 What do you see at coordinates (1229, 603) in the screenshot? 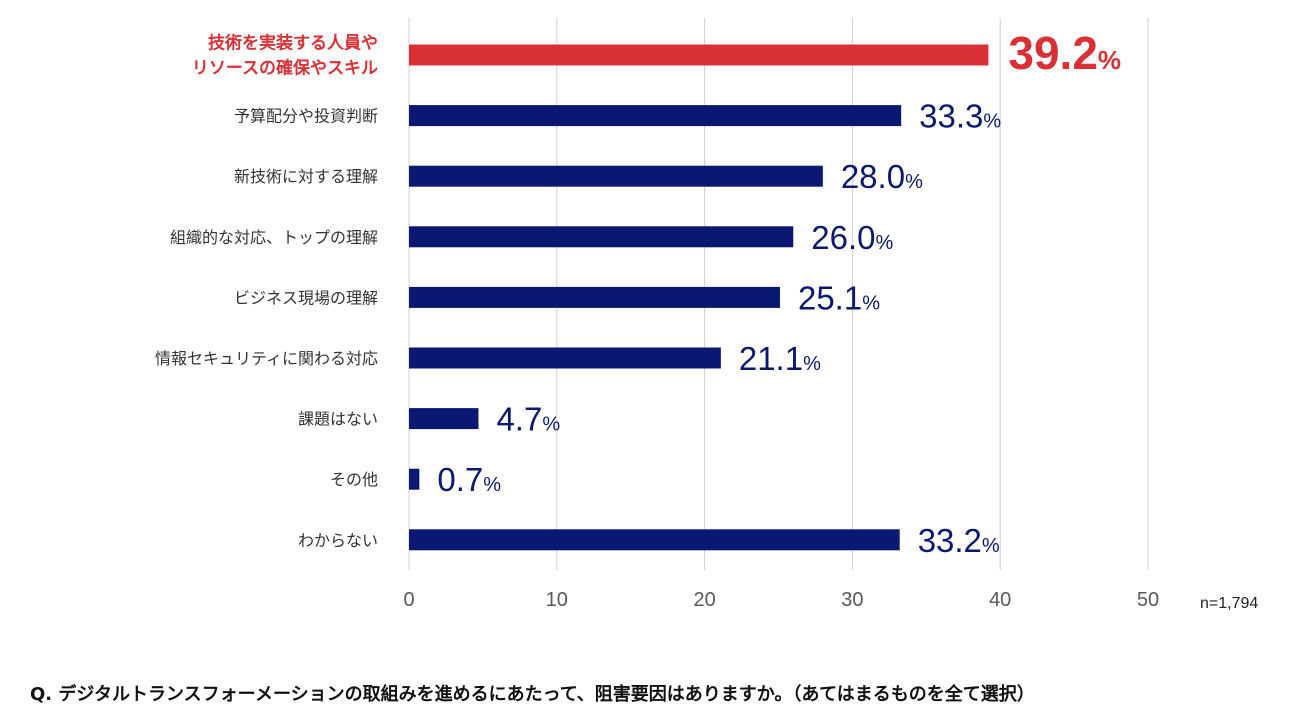
I see `sample-size-label: n=1,794` at bounding box center [1229, 603].